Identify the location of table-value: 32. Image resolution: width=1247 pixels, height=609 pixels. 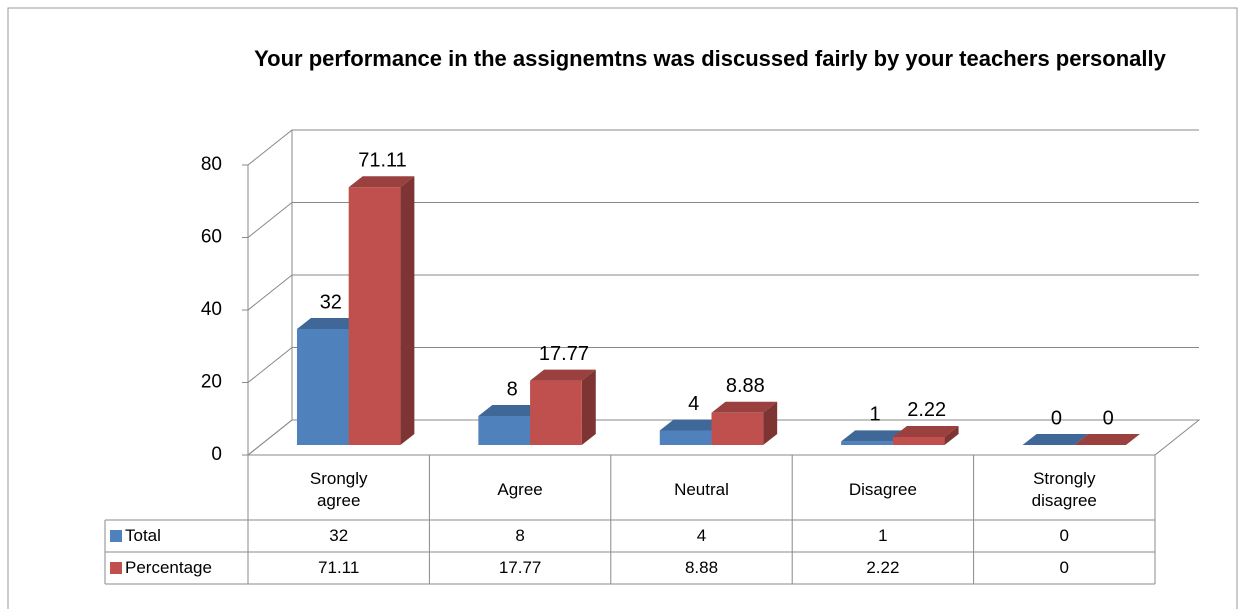
(339, 535).